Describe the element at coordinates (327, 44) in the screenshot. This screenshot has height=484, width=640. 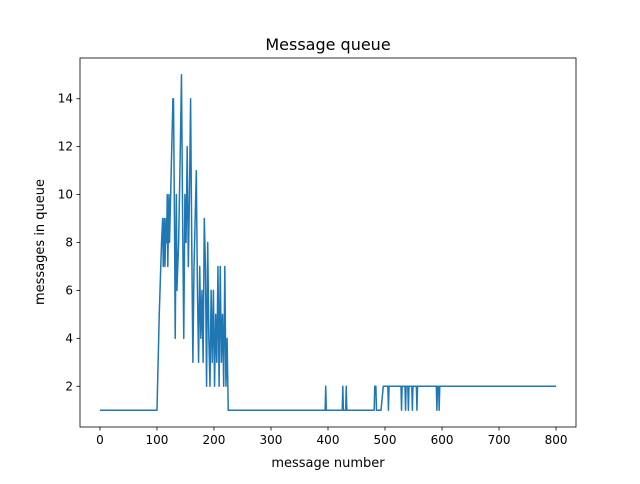
I see `chart-title: Message queue` at that location.